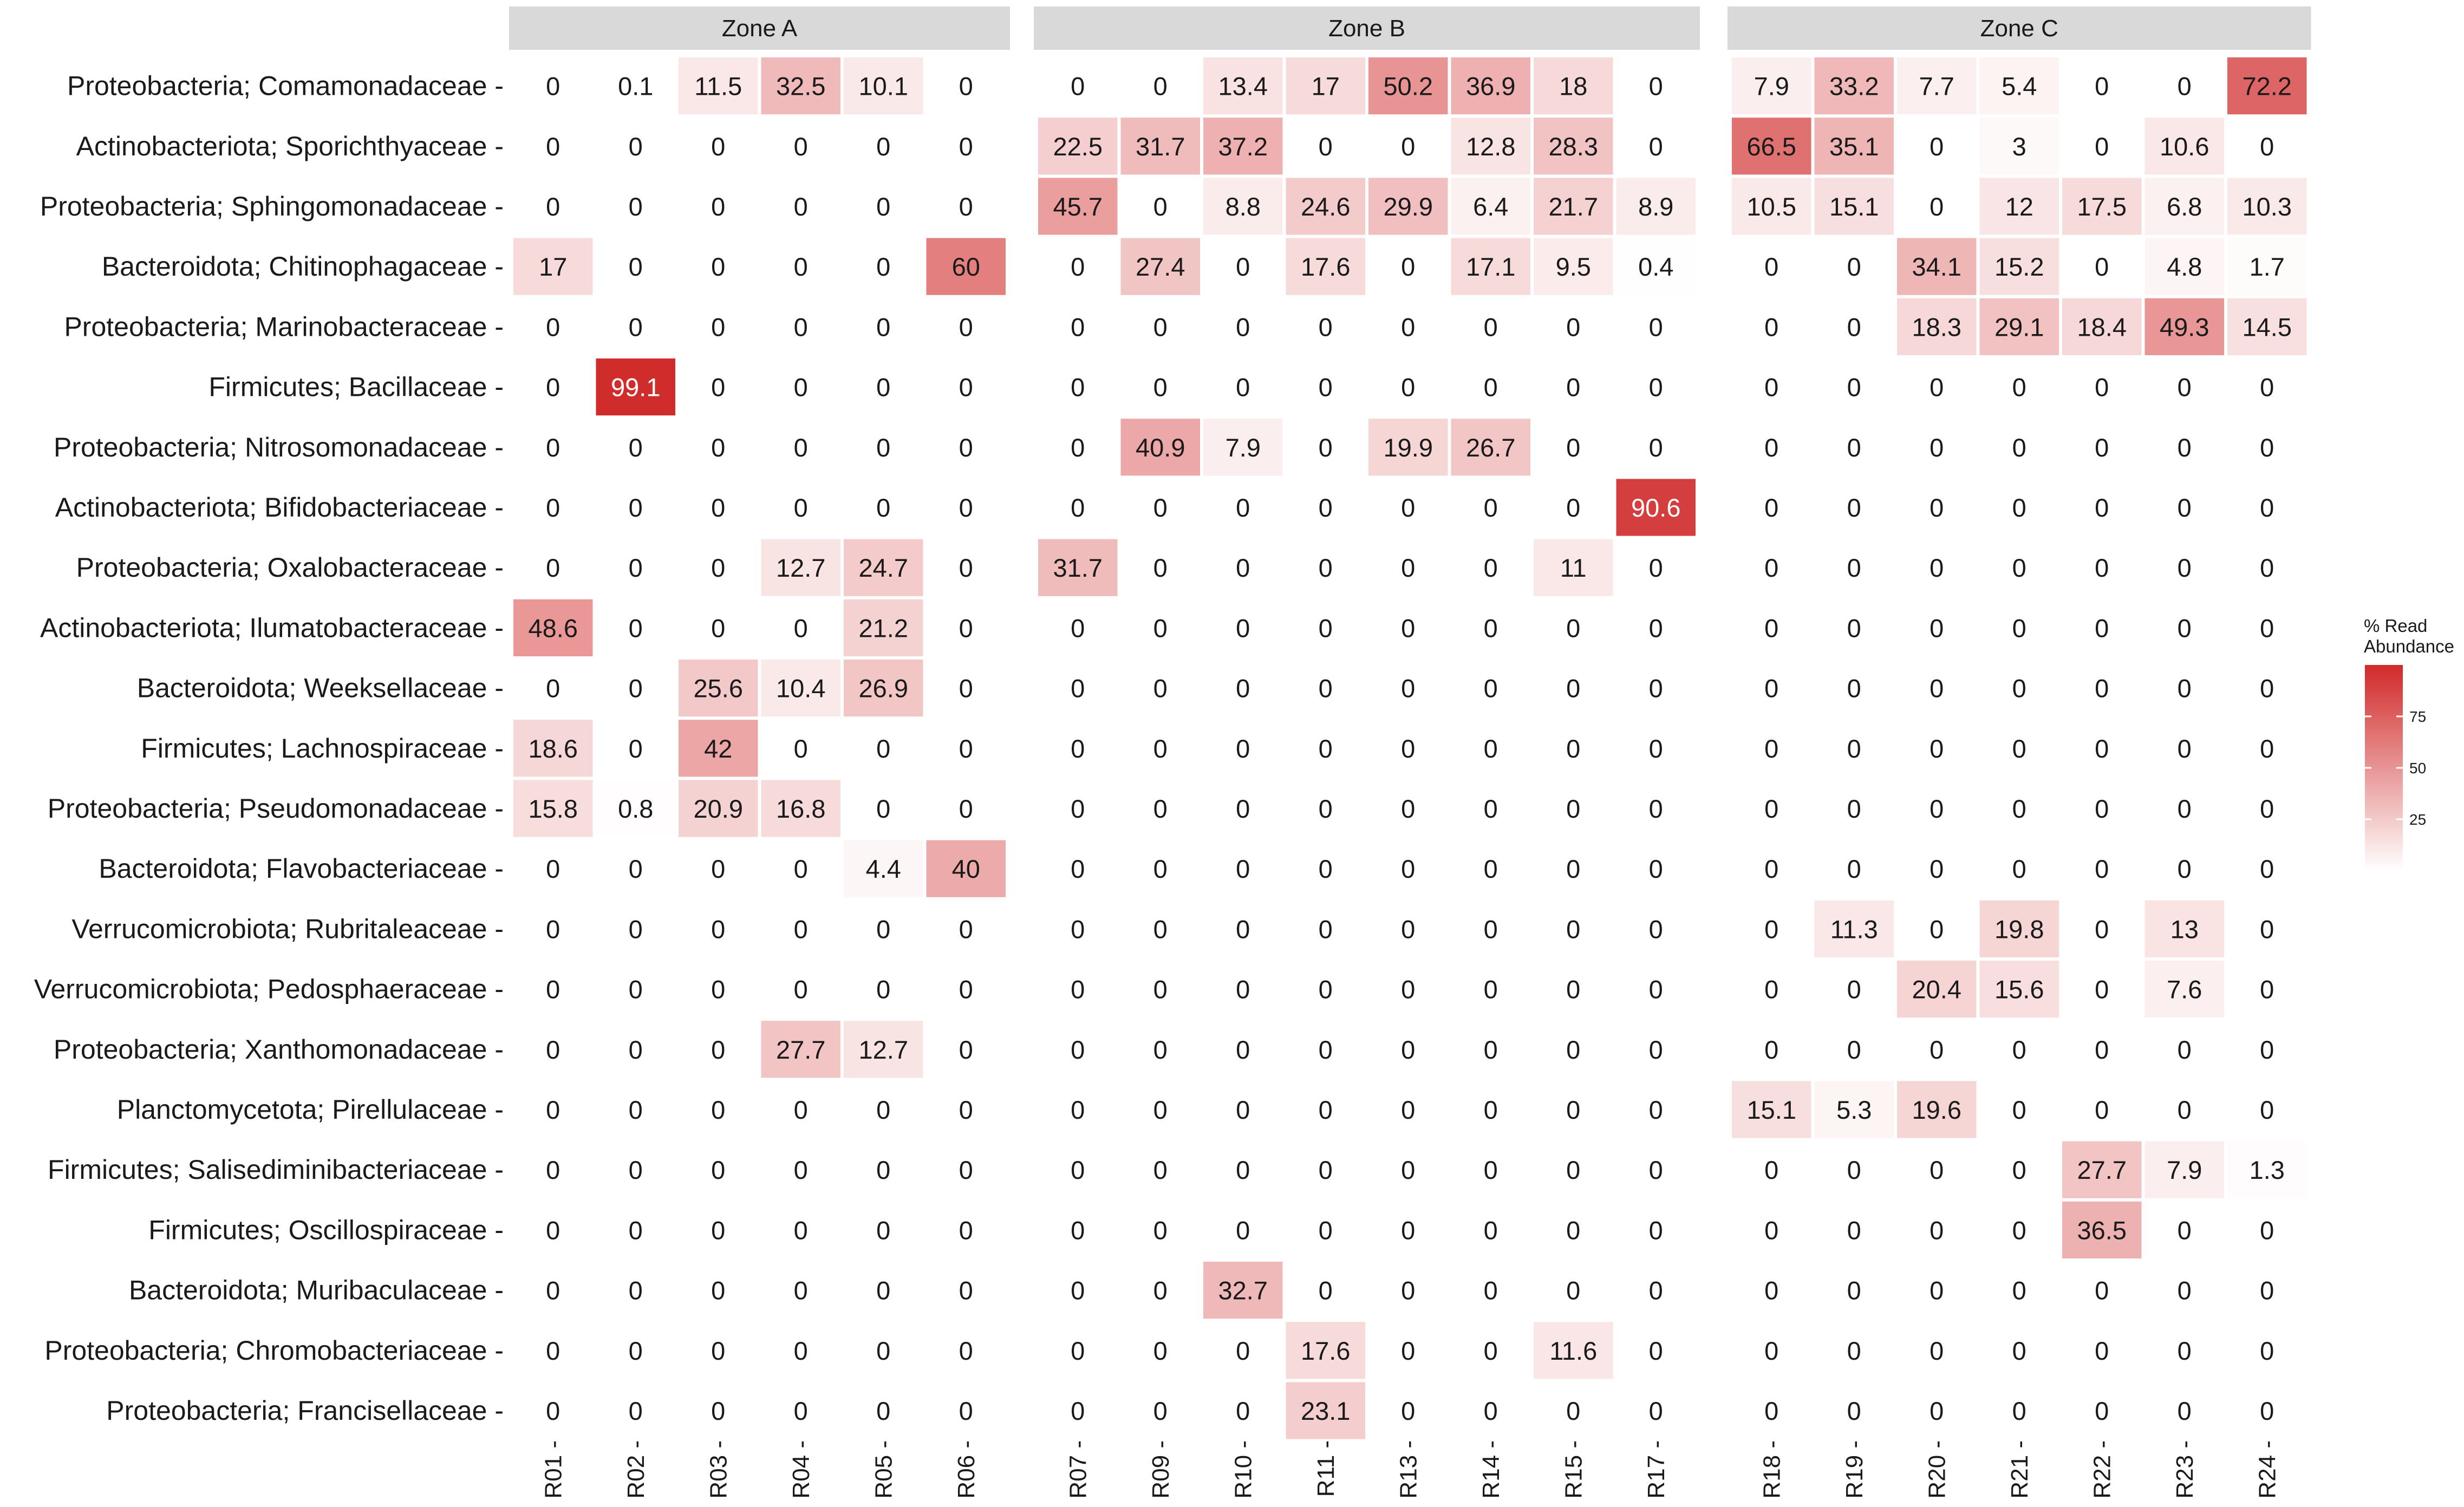  What do you see at coordinates (1573, 567) in the screenshot?
I see `cell-value: 11` at bounding box center [1573, 567].